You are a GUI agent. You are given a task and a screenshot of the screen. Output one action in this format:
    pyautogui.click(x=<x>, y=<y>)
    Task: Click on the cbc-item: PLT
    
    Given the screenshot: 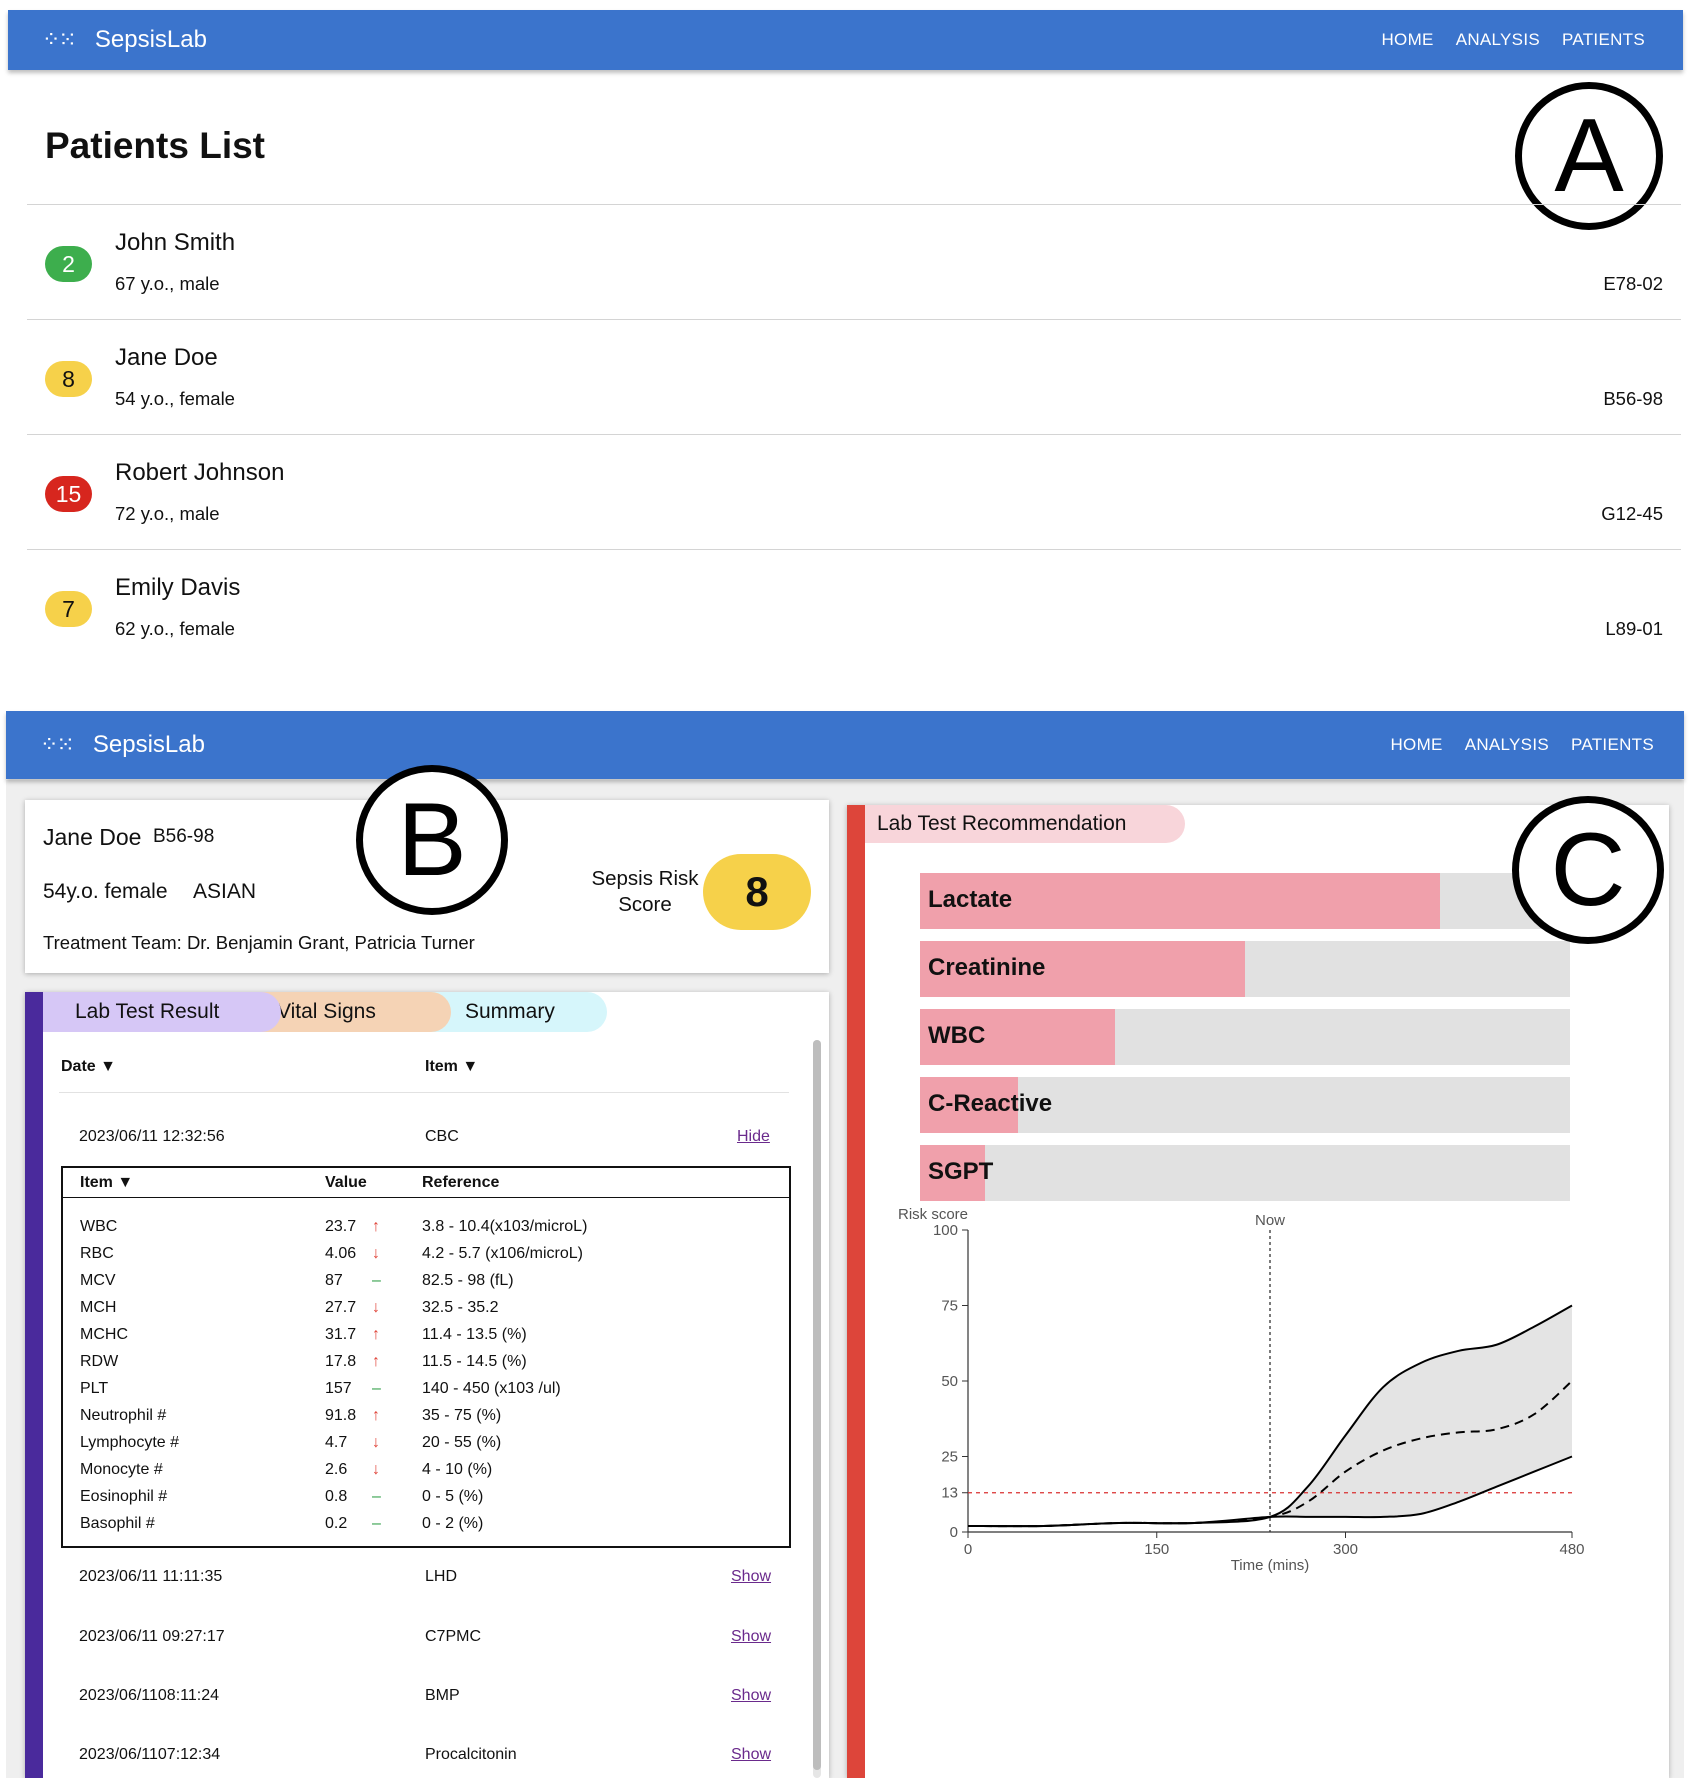 What is the action you would take?
    pyautogui.click(x=94, y=1388)
    